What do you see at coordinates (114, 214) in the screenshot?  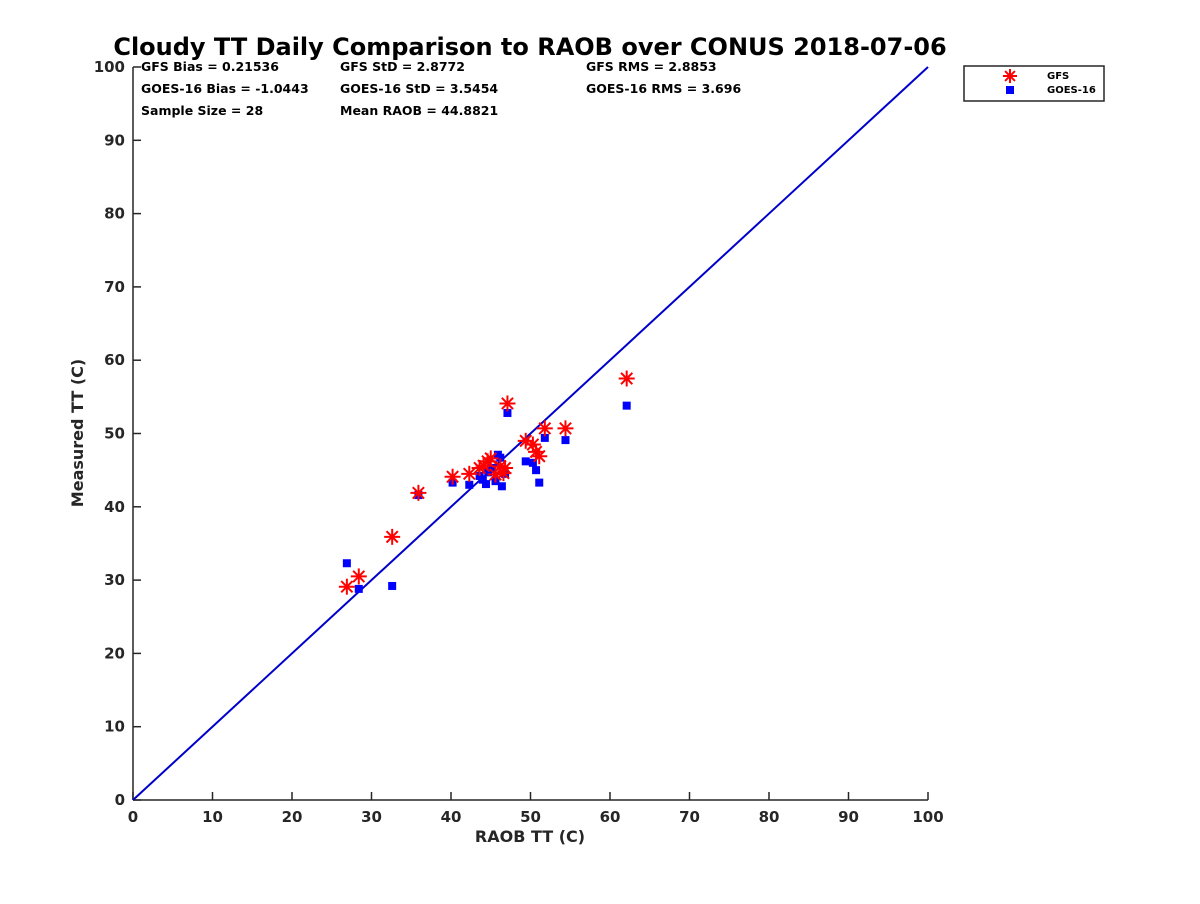 I see `y-tick-label: 80` at bounding box center [114, 214].